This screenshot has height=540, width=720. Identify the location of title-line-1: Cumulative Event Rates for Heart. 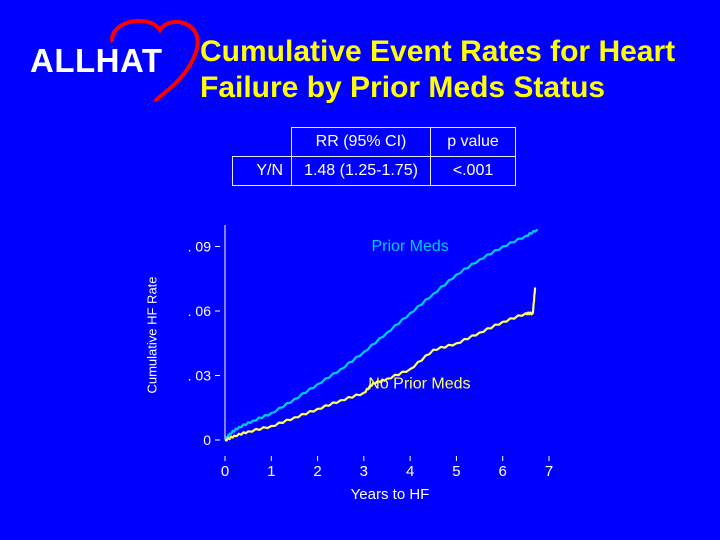
(438, 51).